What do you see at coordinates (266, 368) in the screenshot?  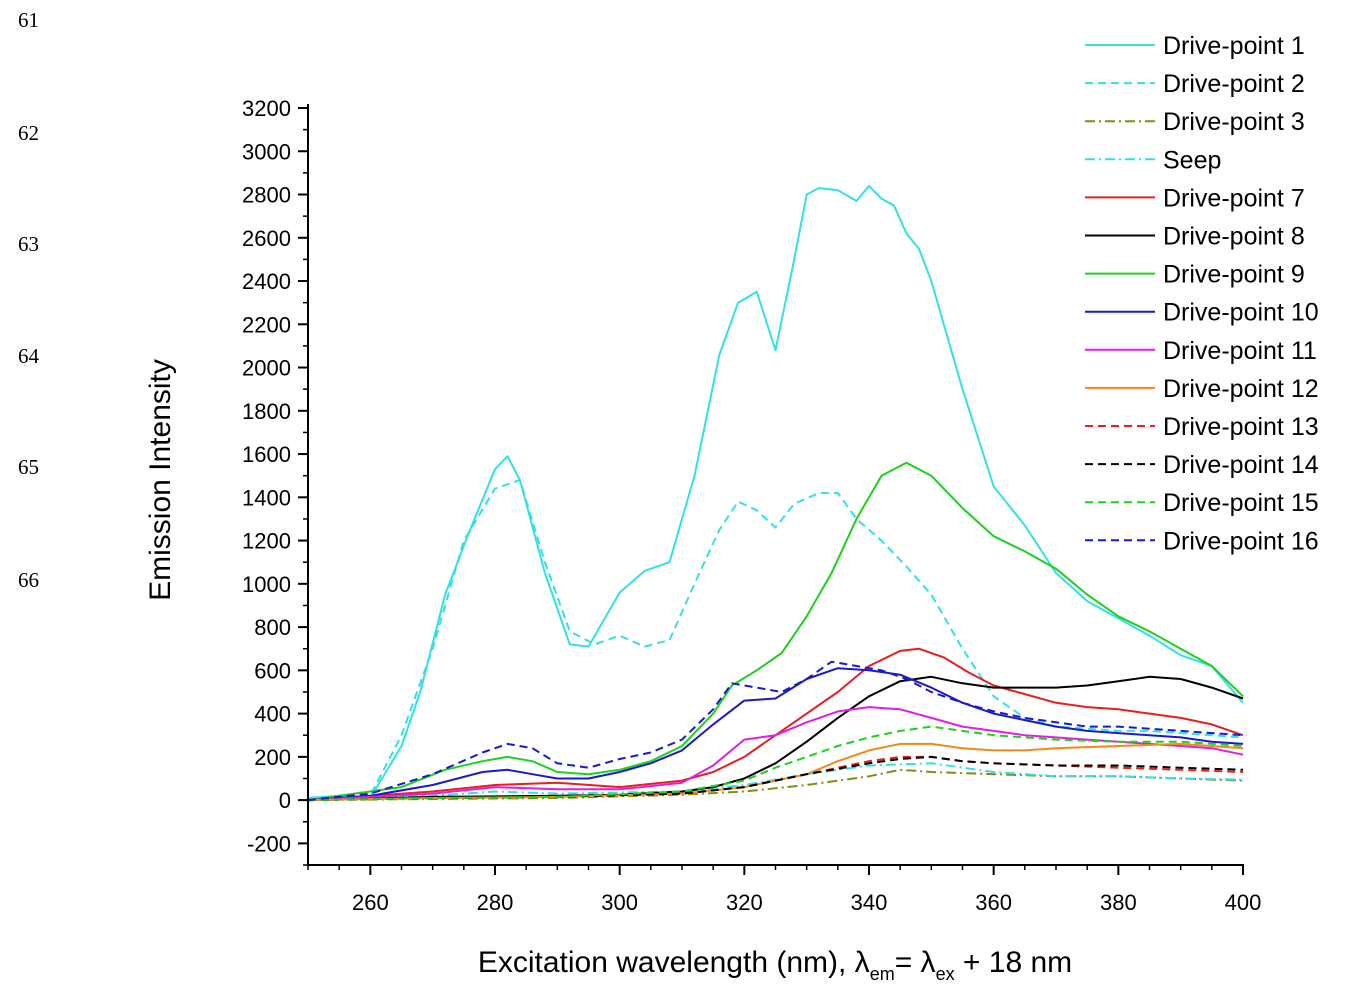 I see `y-tick-label: 2000` at bounding box center [266, 368].